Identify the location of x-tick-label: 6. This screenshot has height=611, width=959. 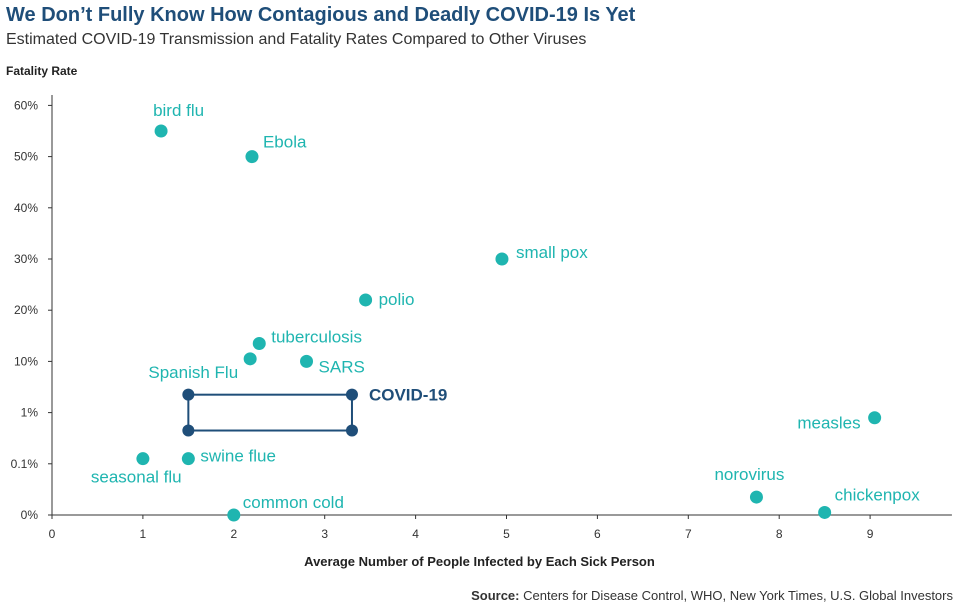
(597, 534).